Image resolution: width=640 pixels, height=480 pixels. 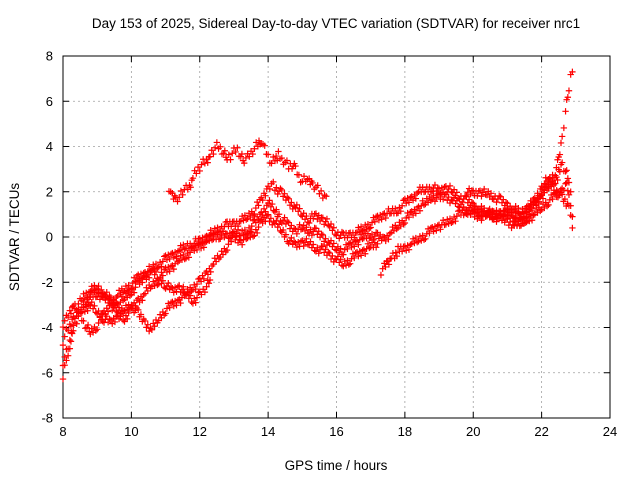 I want to click on x-tick-label: 20, so click(x=473, y=431).